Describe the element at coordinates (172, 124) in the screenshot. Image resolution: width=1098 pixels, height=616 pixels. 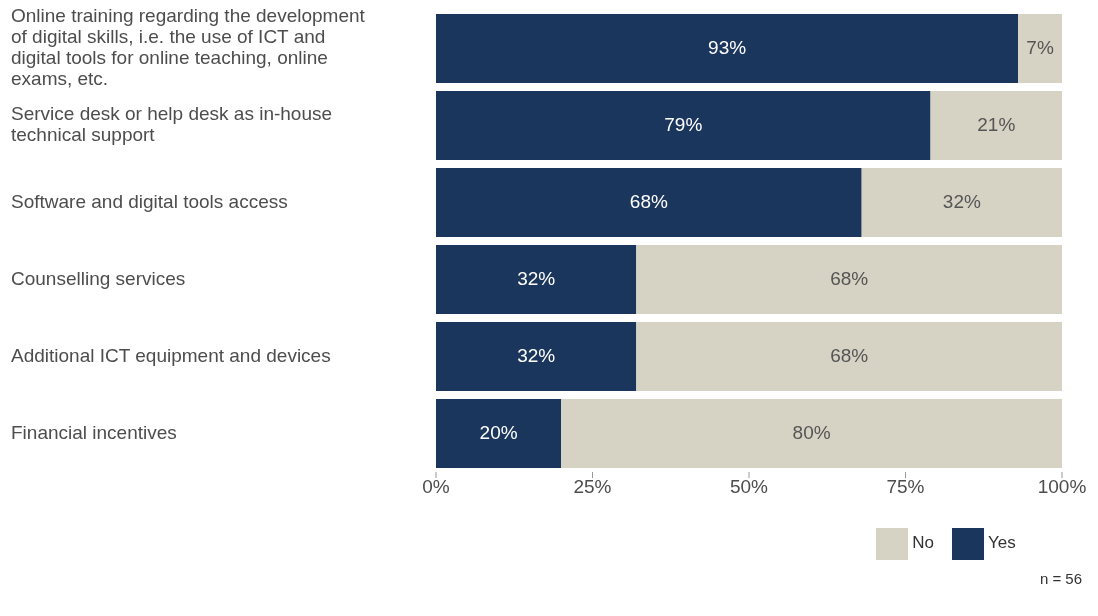
I see `y-tick-label: Service desk or help desk as in-house technical support` at that location.